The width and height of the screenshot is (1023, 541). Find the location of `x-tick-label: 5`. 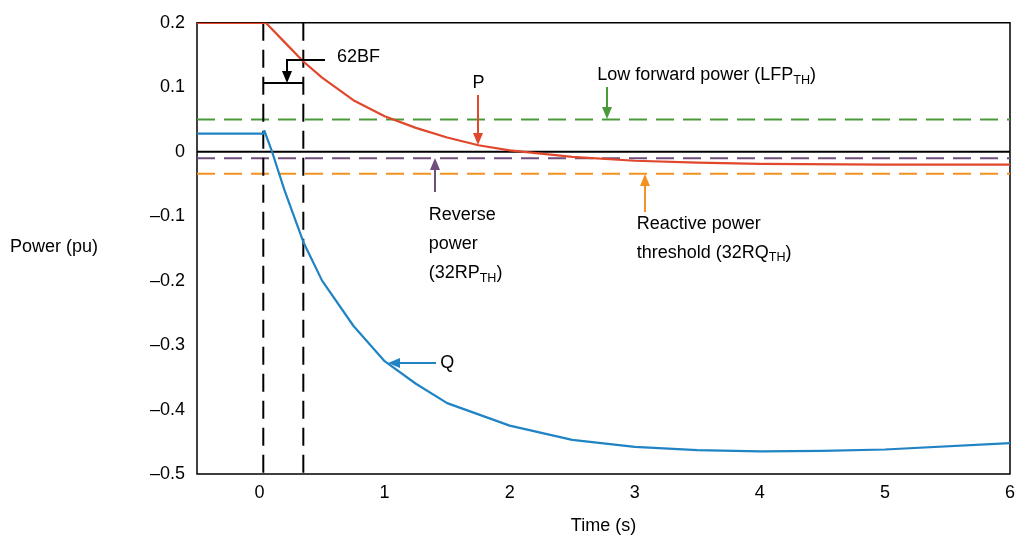

x-tick-label: 5 is located at coordinates (884, 491).